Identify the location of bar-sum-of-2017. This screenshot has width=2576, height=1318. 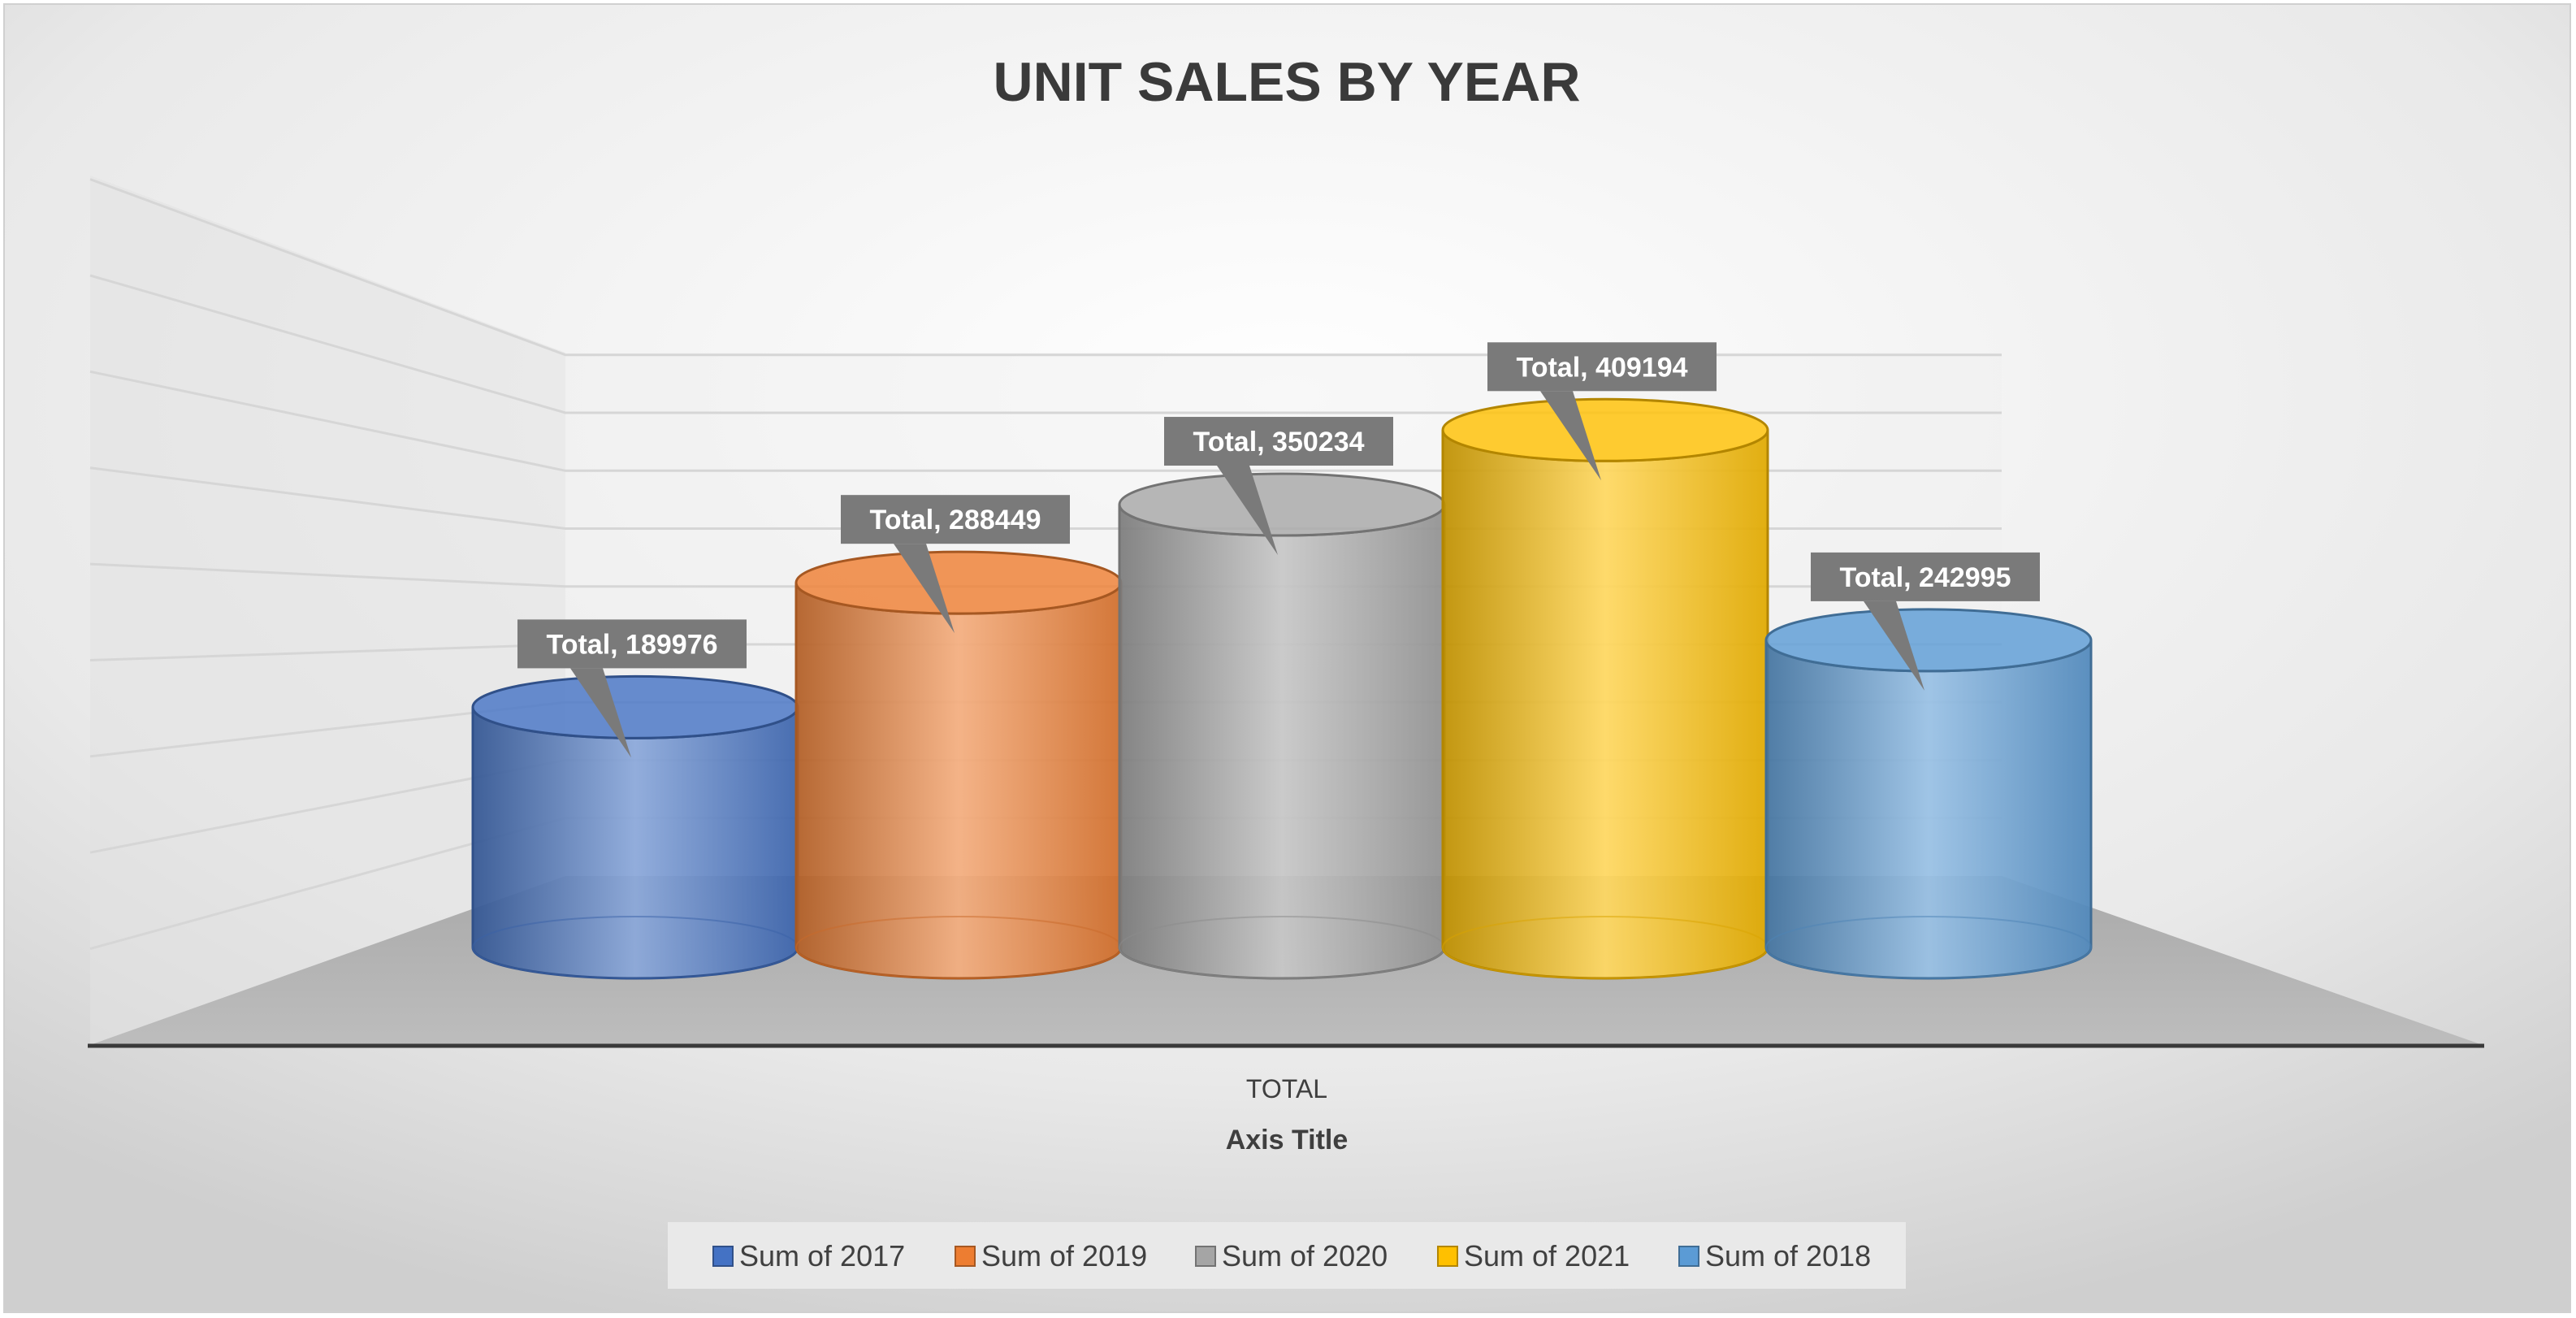
(635, 827).